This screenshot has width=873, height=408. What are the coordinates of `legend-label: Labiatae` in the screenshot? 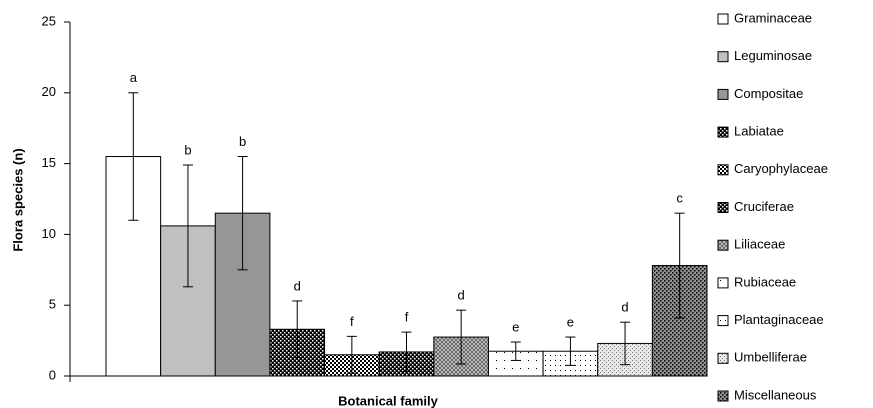 It's located at (759, 131).